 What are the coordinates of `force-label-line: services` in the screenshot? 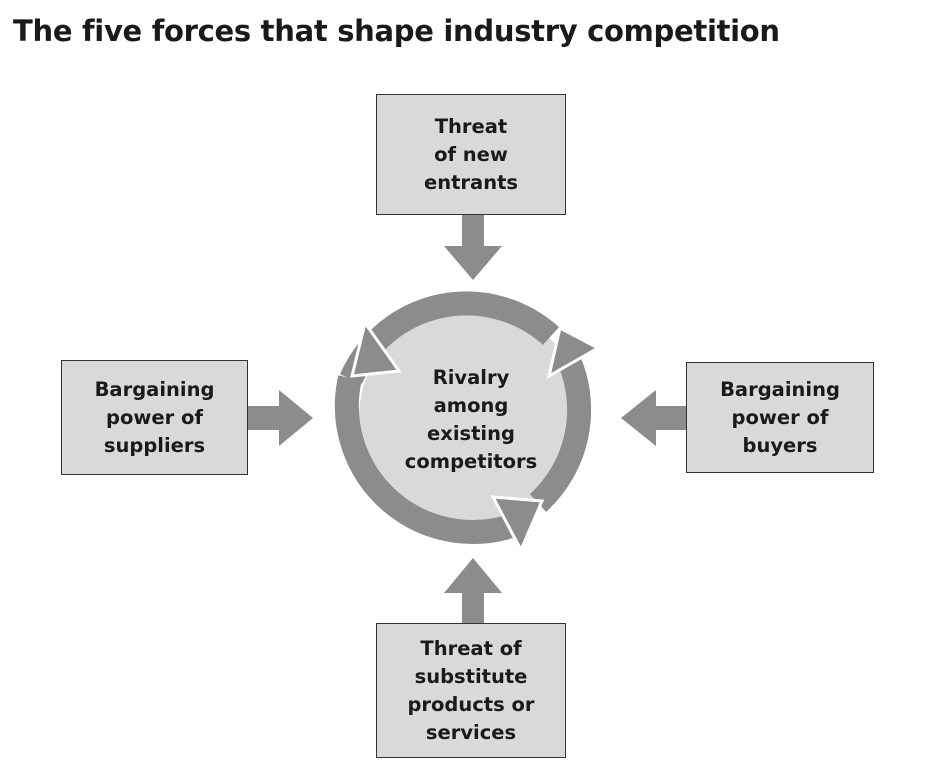 It's located at (471, 732).